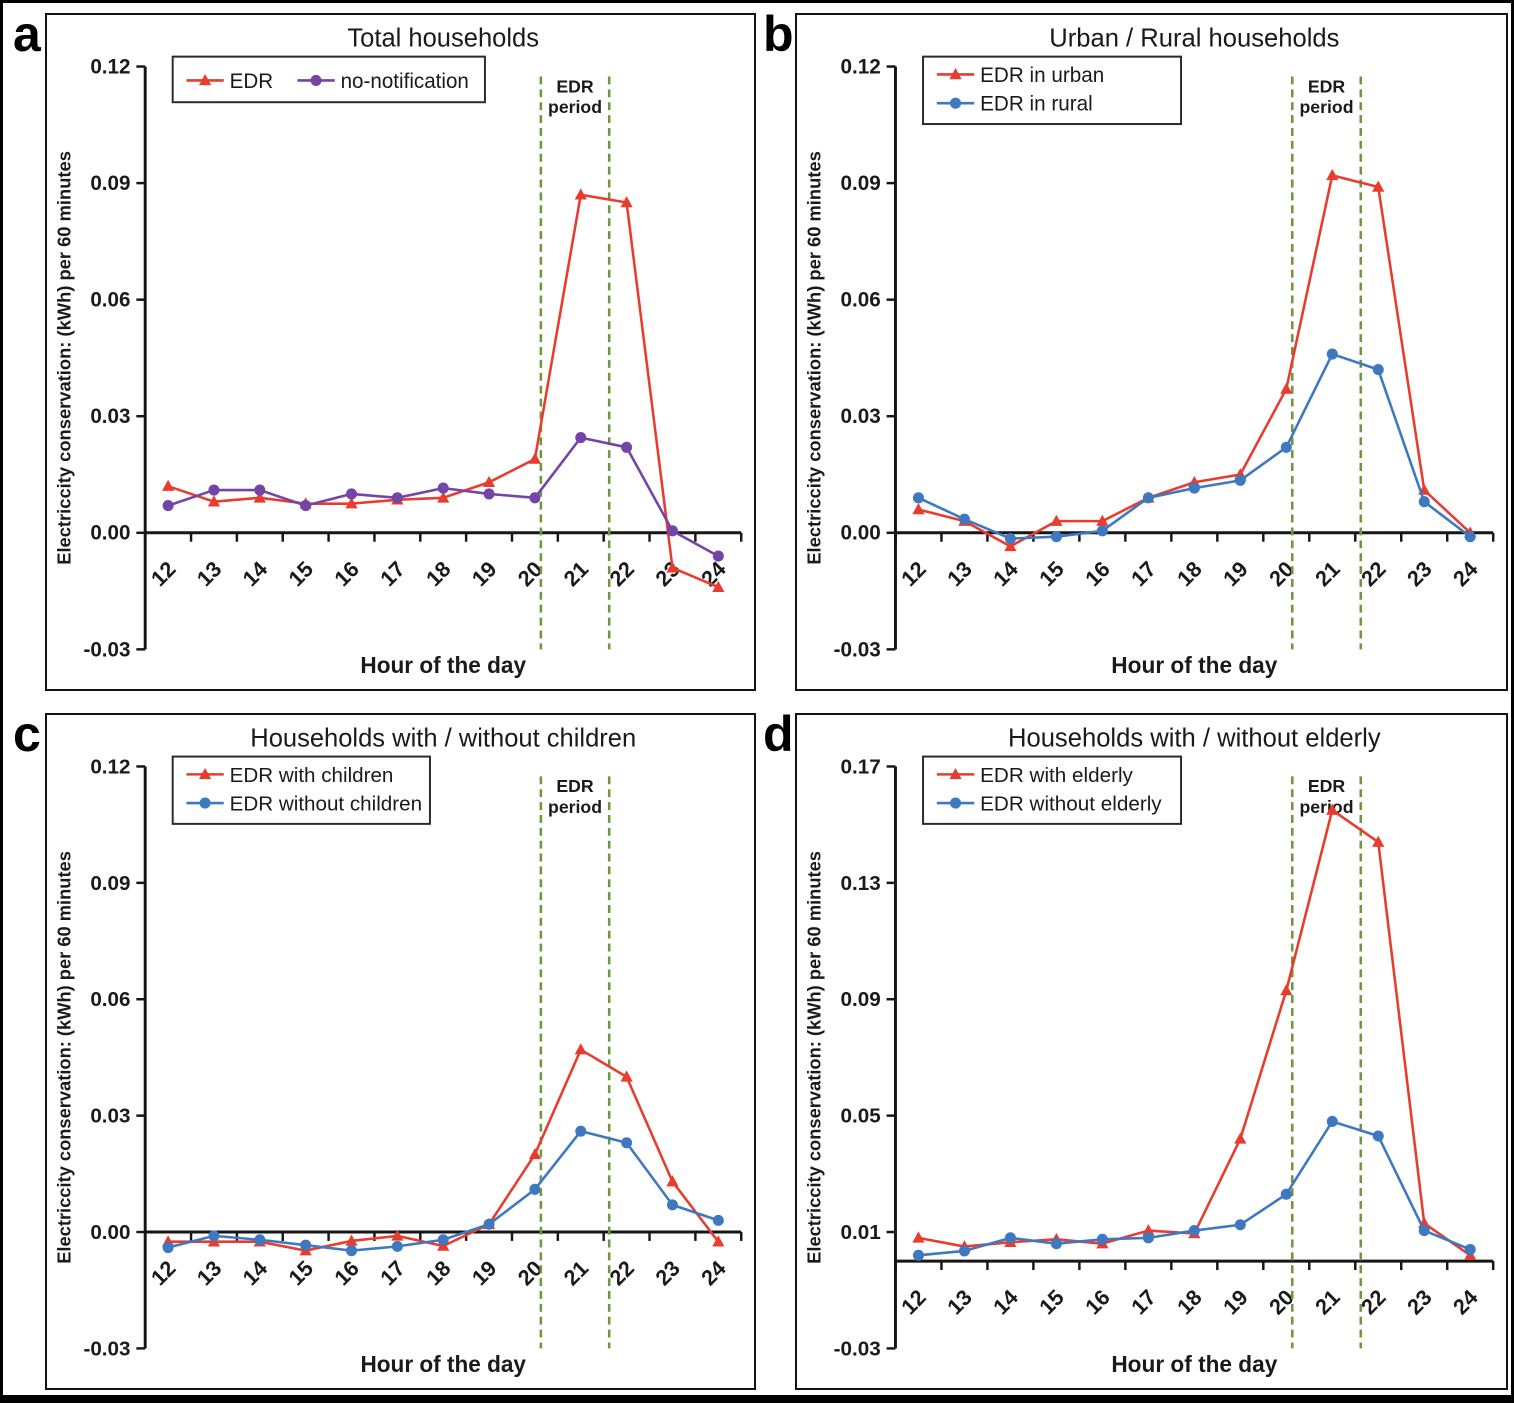 This screenshot has width=1514, height=1403. Describe the element at coordinates (110, 533) in the screenshot. I see `y-tick-label: 0.00` at that location.